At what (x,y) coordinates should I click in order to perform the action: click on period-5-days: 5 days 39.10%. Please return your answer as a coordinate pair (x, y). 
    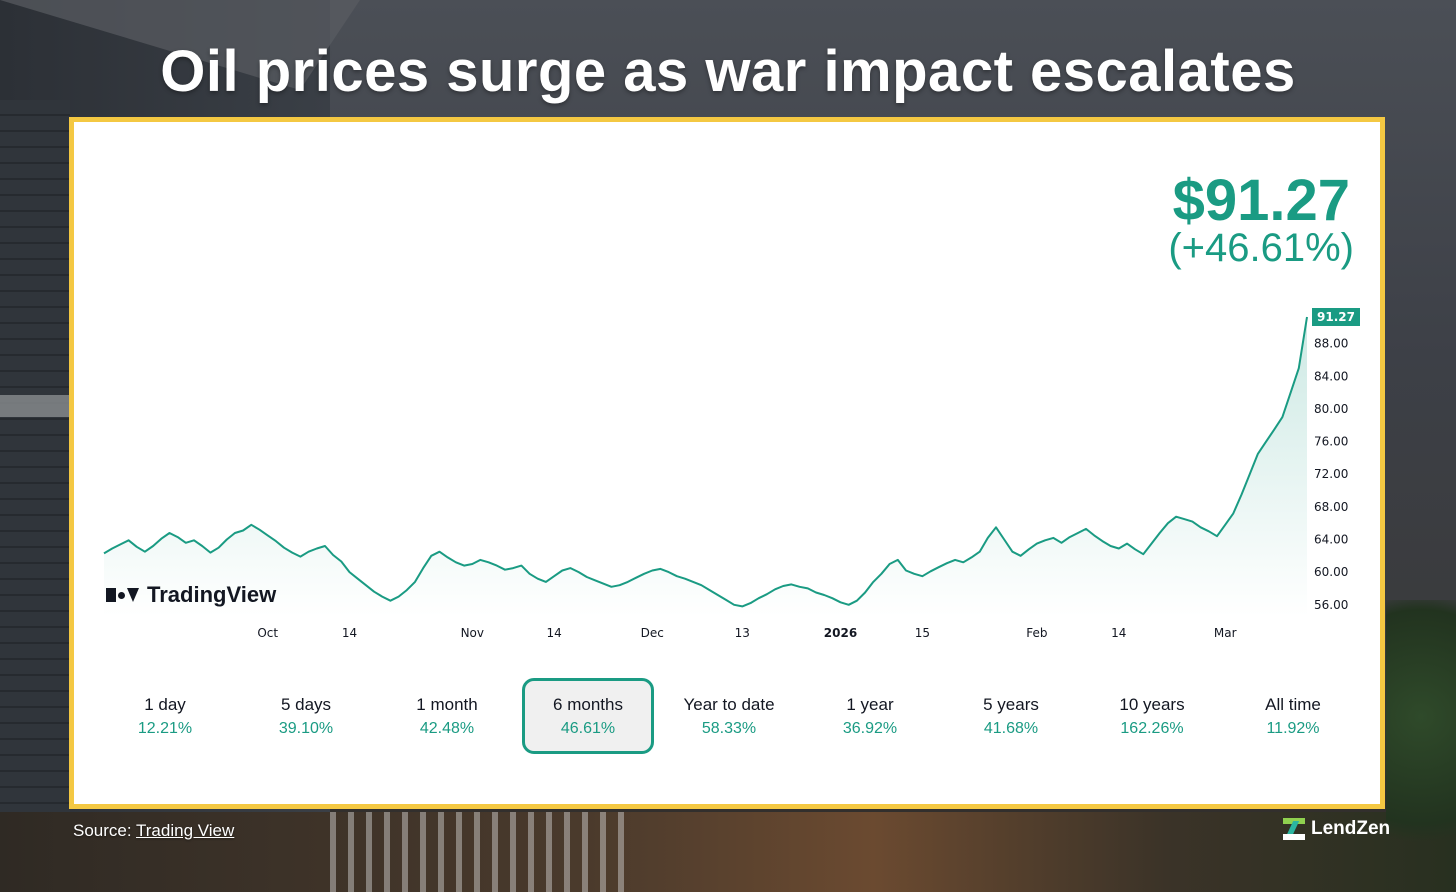
    Looking at the image, I should click on (306, 716).